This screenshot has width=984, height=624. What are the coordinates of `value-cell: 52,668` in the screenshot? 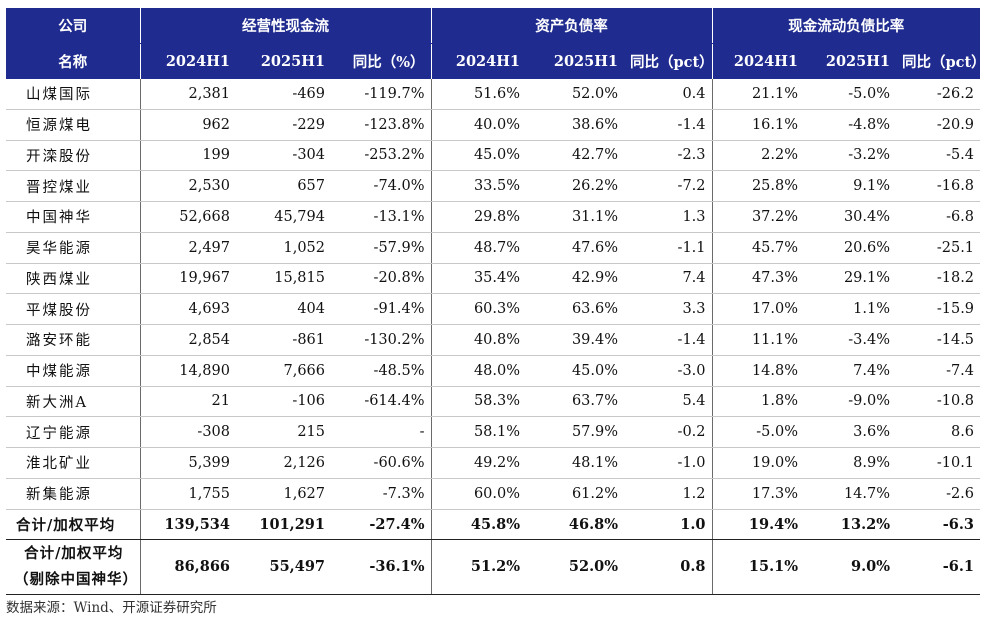 It's located at (188, 217).